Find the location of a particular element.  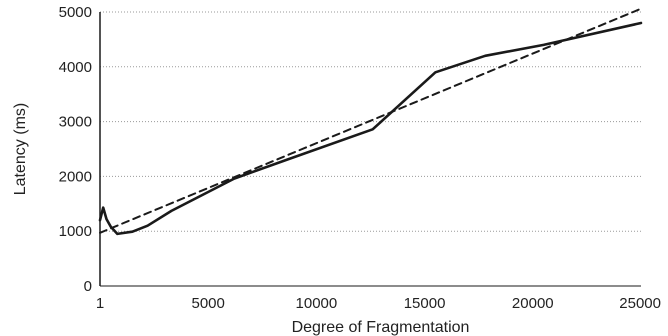

y-tick-label: 0 is located at coordinates (88, 286).